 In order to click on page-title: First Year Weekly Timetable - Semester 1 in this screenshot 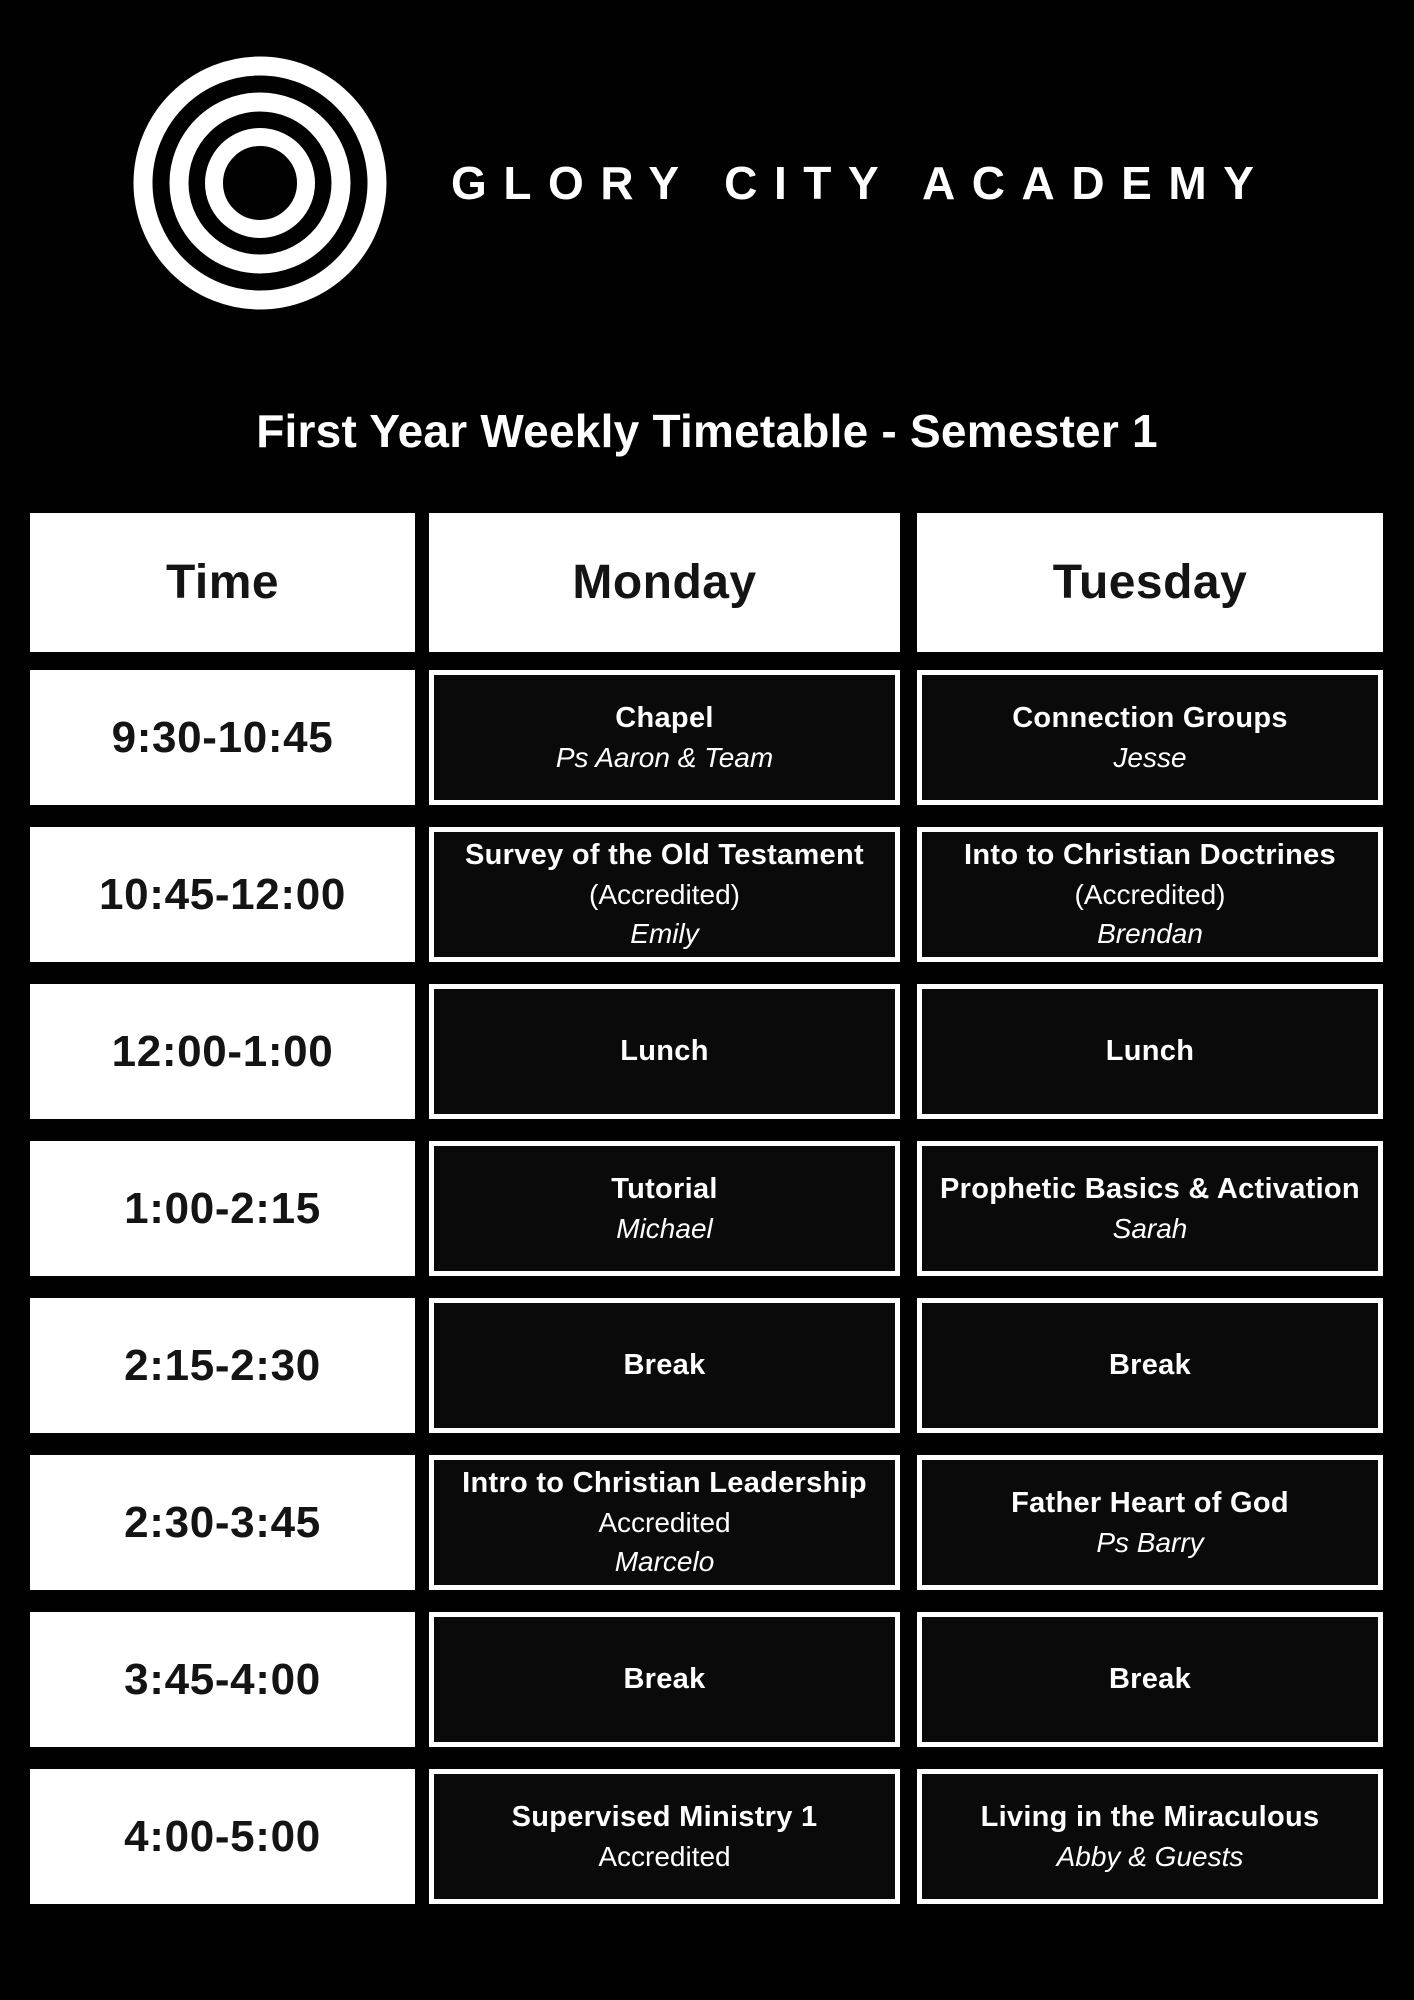, I will do `click(707, 431)`.